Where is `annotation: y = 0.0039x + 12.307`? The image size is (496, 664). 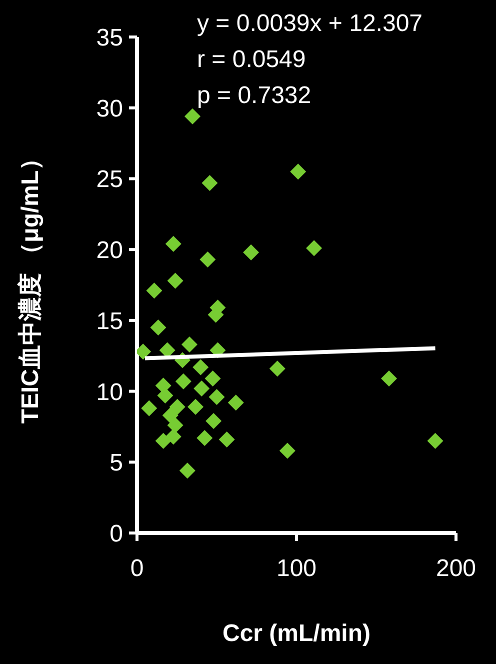 annotation: y = 0.0039x + 12.307 is located at coordinates (310, 24).